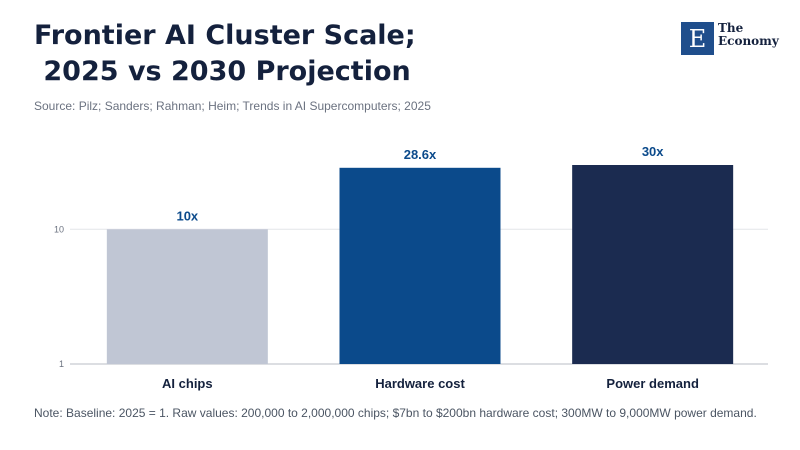 Image resolution: width=800 pixels, height=450 pixels. I want to click on bar-hardware-cost, so click(420, 265).